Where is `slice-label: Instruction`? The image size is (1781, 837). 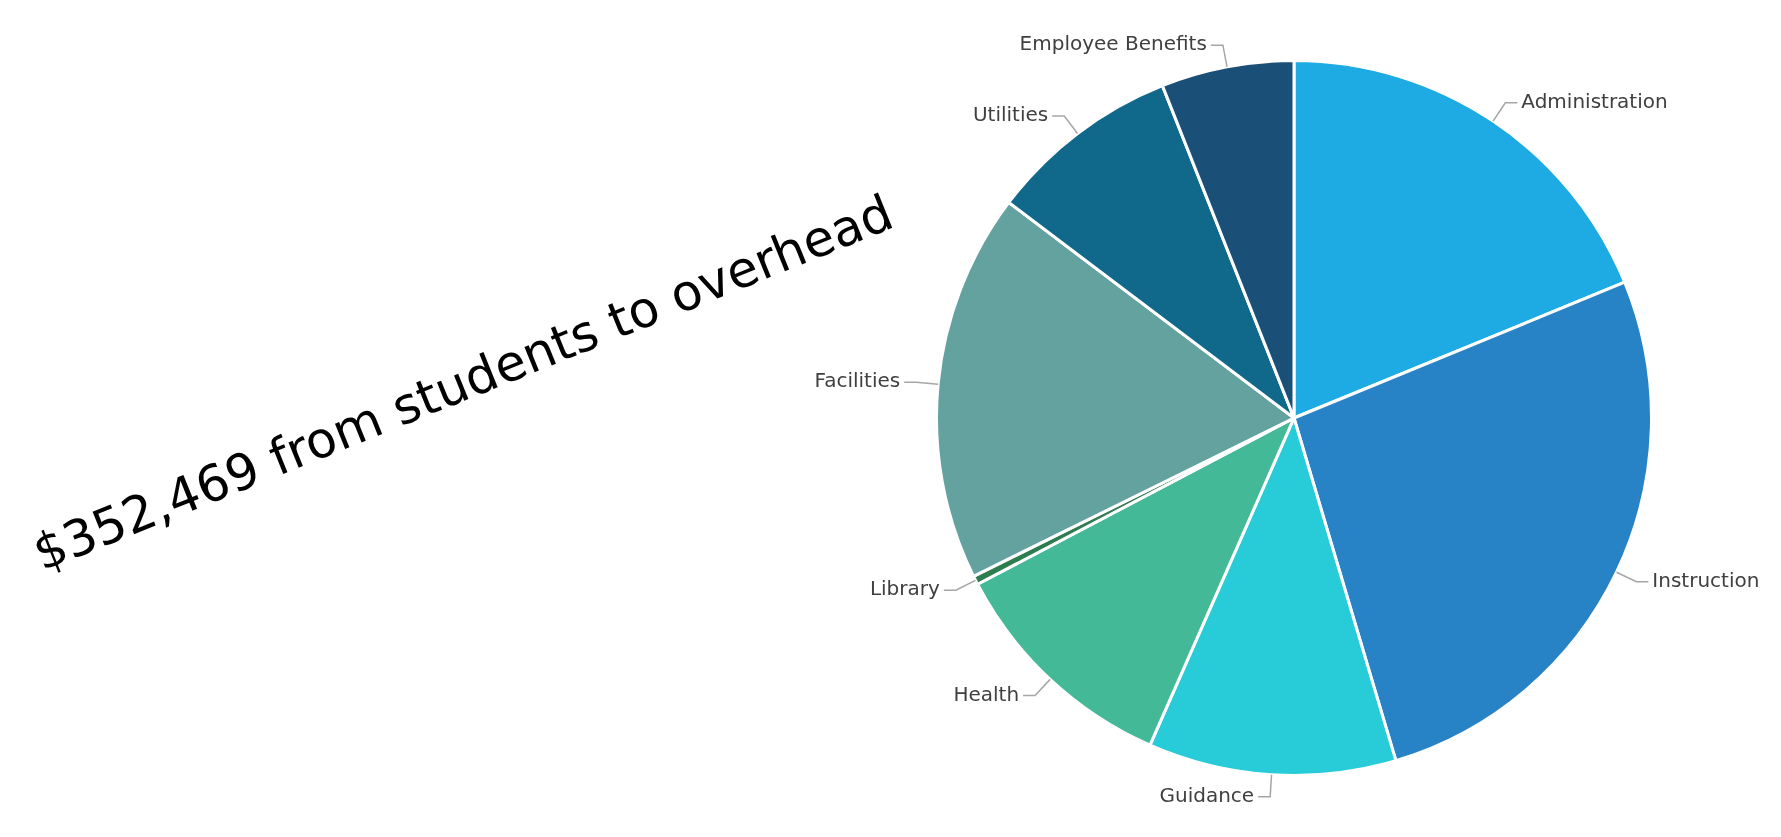 slice-label: Instruction is located at coordinates (1706, 579).